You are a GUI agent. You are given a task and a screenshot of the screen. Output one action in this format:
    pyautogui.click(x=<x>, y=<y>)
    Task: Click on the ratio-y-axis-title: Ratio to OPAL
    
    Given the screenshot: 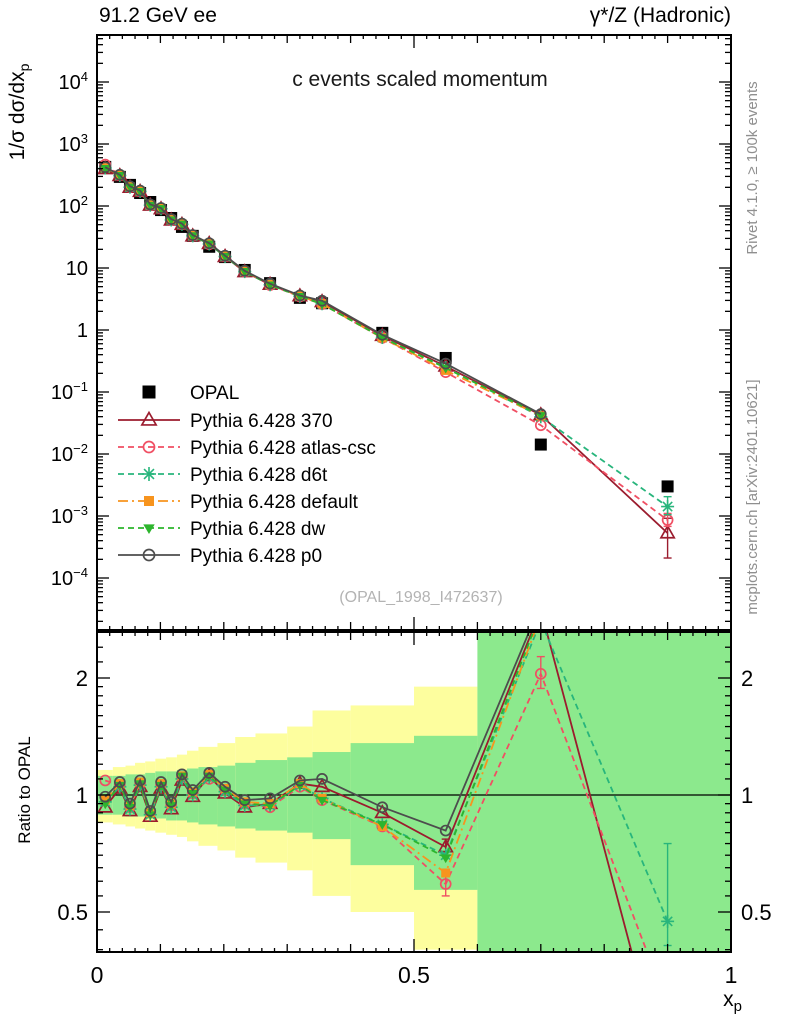 What is the action you would take?
    pyautogui.click(x=24, y=789)
    